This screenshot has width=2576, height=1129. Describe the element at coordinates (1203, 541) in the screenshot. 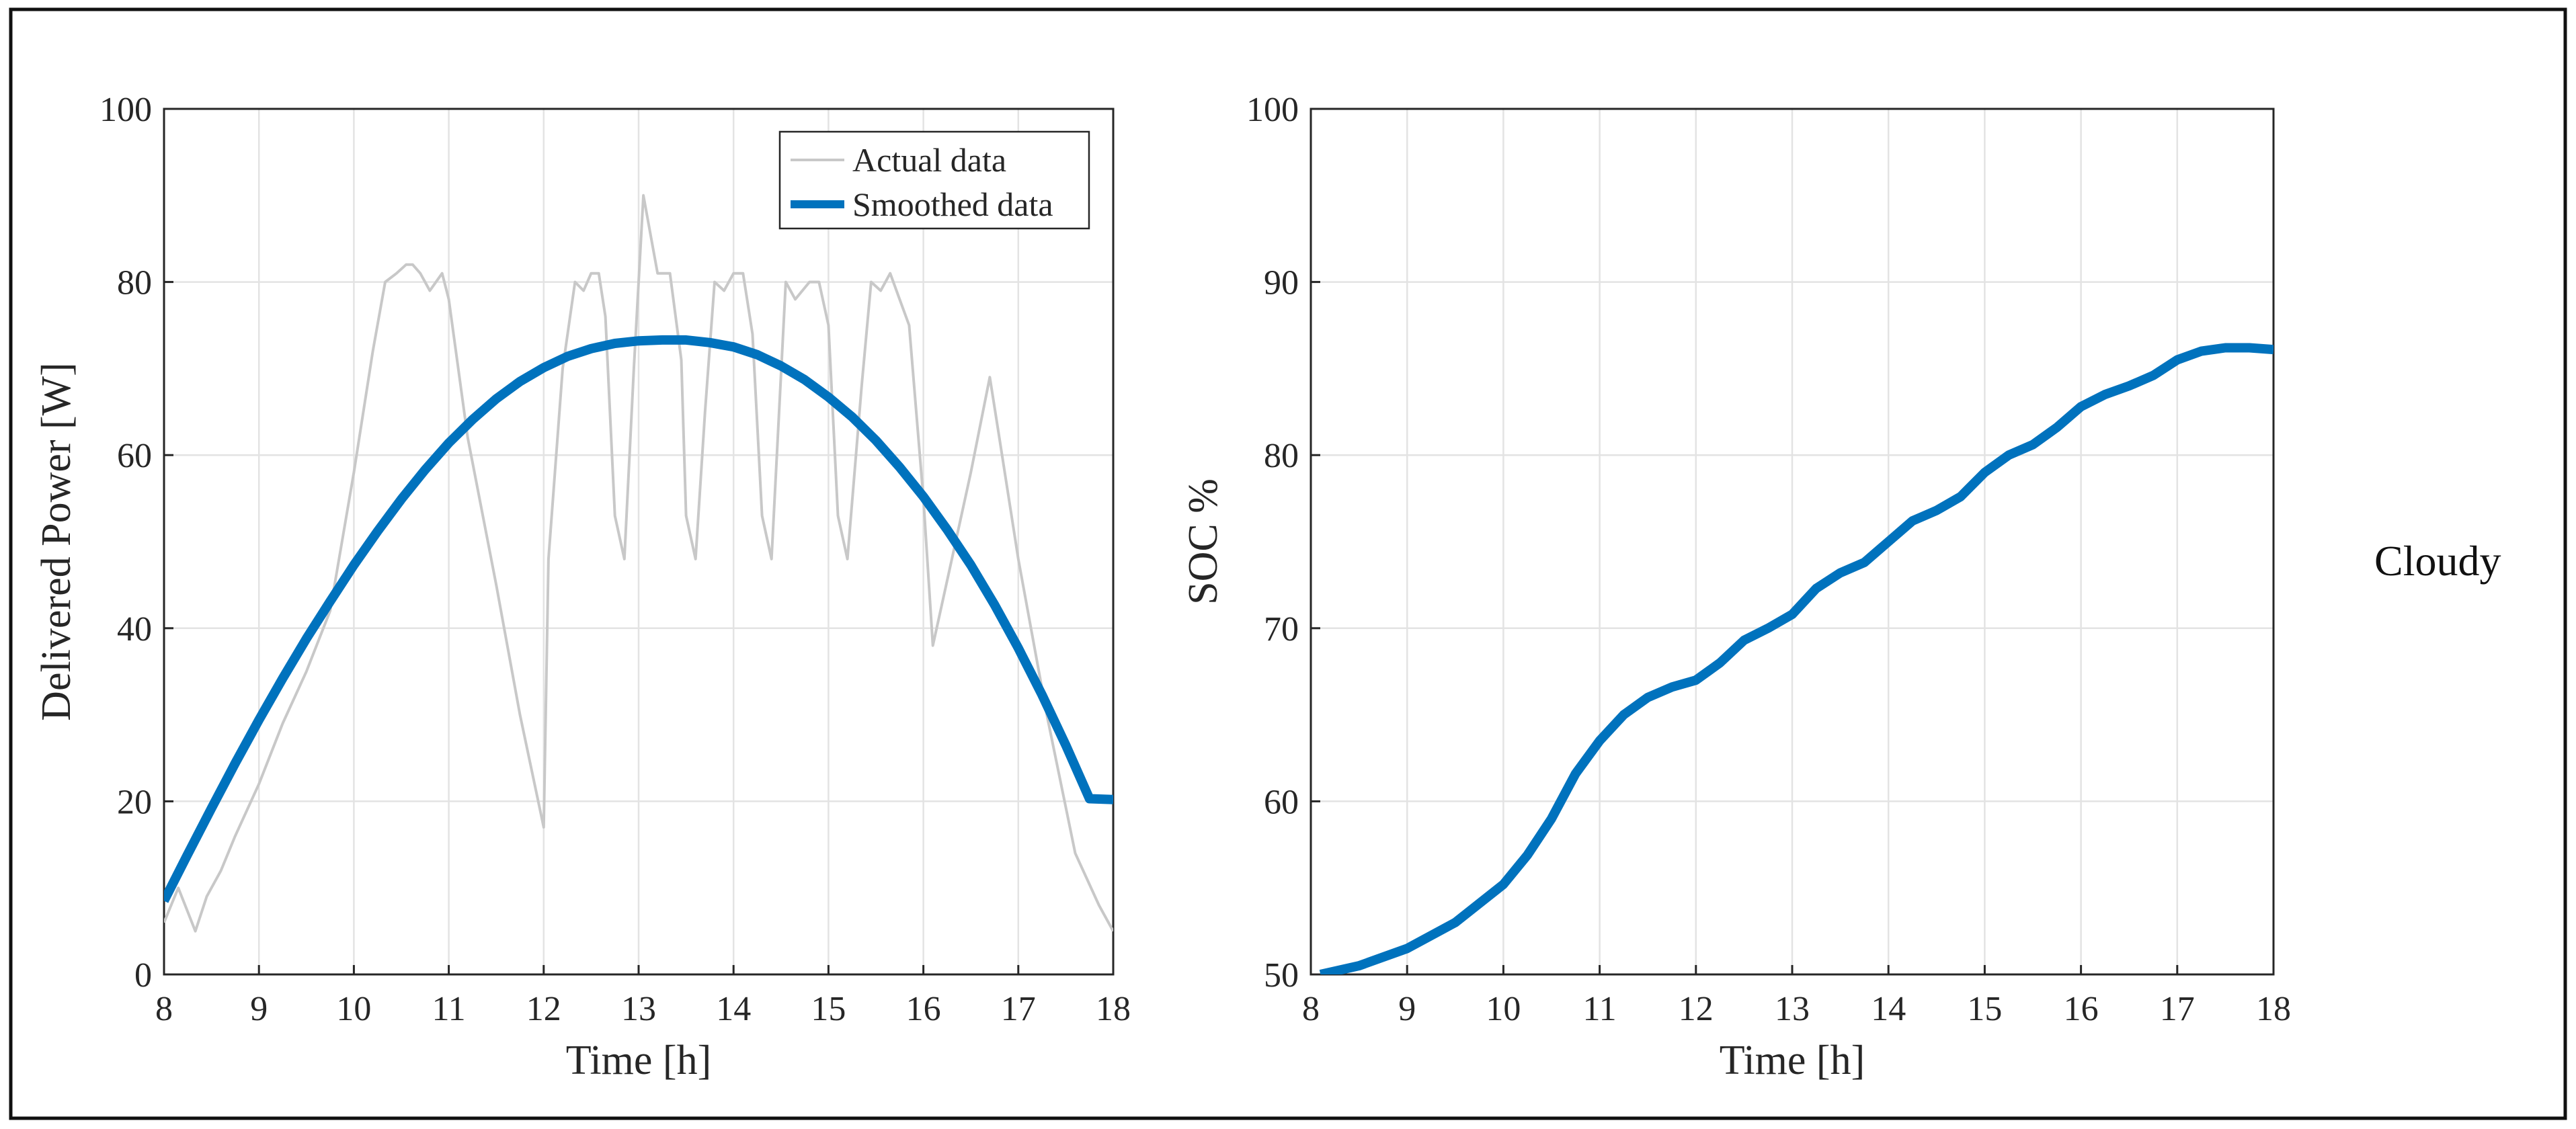

I see `y-axis-label: SOC %` at that location.